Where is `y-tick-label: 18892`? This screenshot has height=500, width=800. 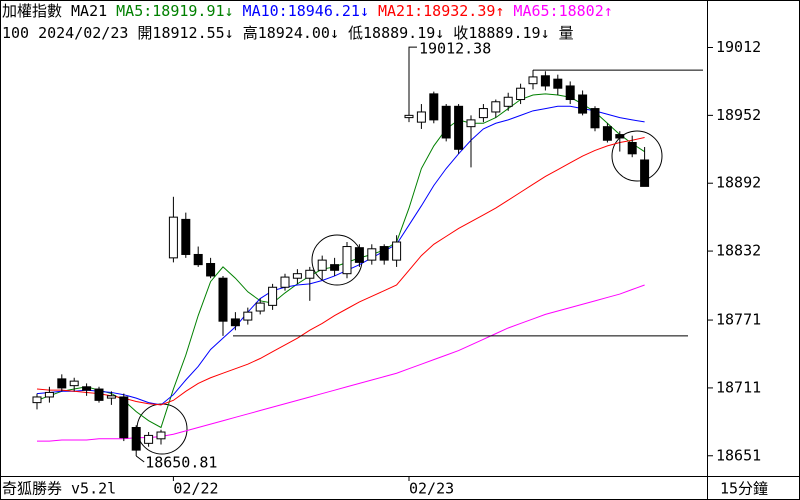 y-tick-label: 18892 is located at coordinates (738, 183).